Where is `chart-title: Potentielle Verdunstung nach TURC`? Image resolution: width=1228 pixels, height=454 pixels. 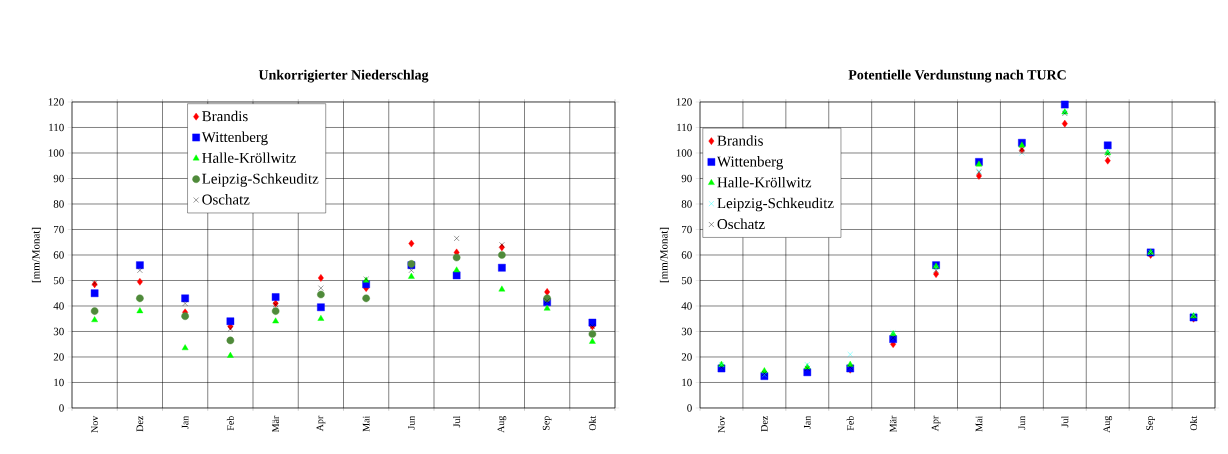
chart-title: Potentielle Verdunstung nach TURC is located at coordinates (957, 76).